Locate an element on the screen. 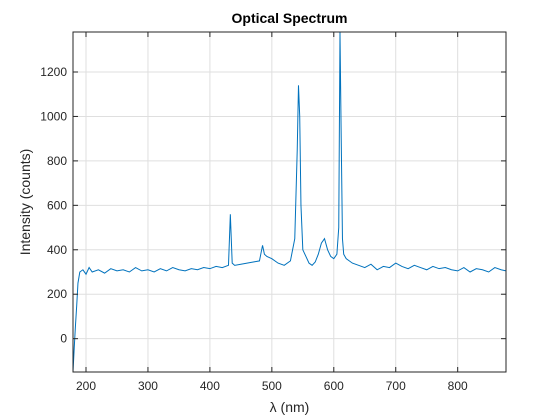 The image size is (560, 420). y-tick-label: 200 is located at coordinates (57, 294).